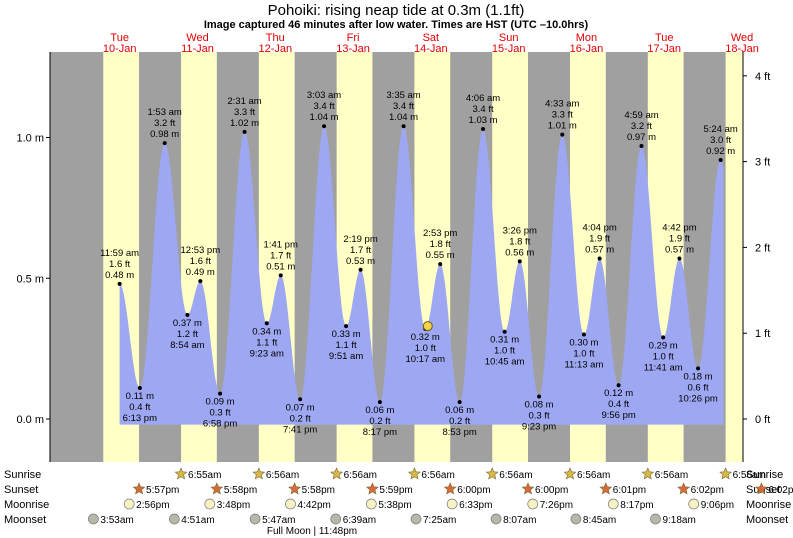  Describe the element at coordinates (244, 123) in the screenshot. I see `tide-label: 1.02 m` at that location.